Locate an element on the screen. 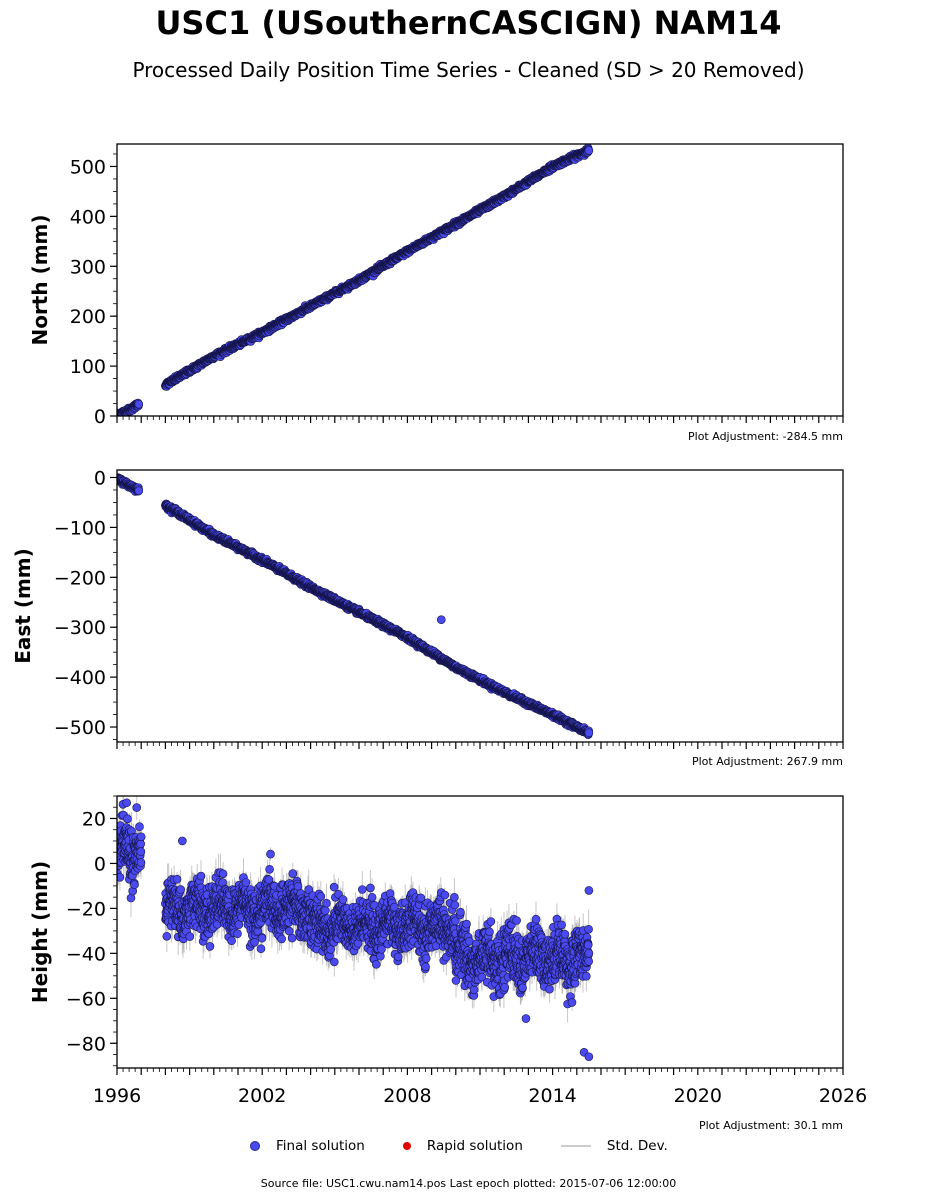  y-tick-label: −300 is located at coordinates (80, 628).